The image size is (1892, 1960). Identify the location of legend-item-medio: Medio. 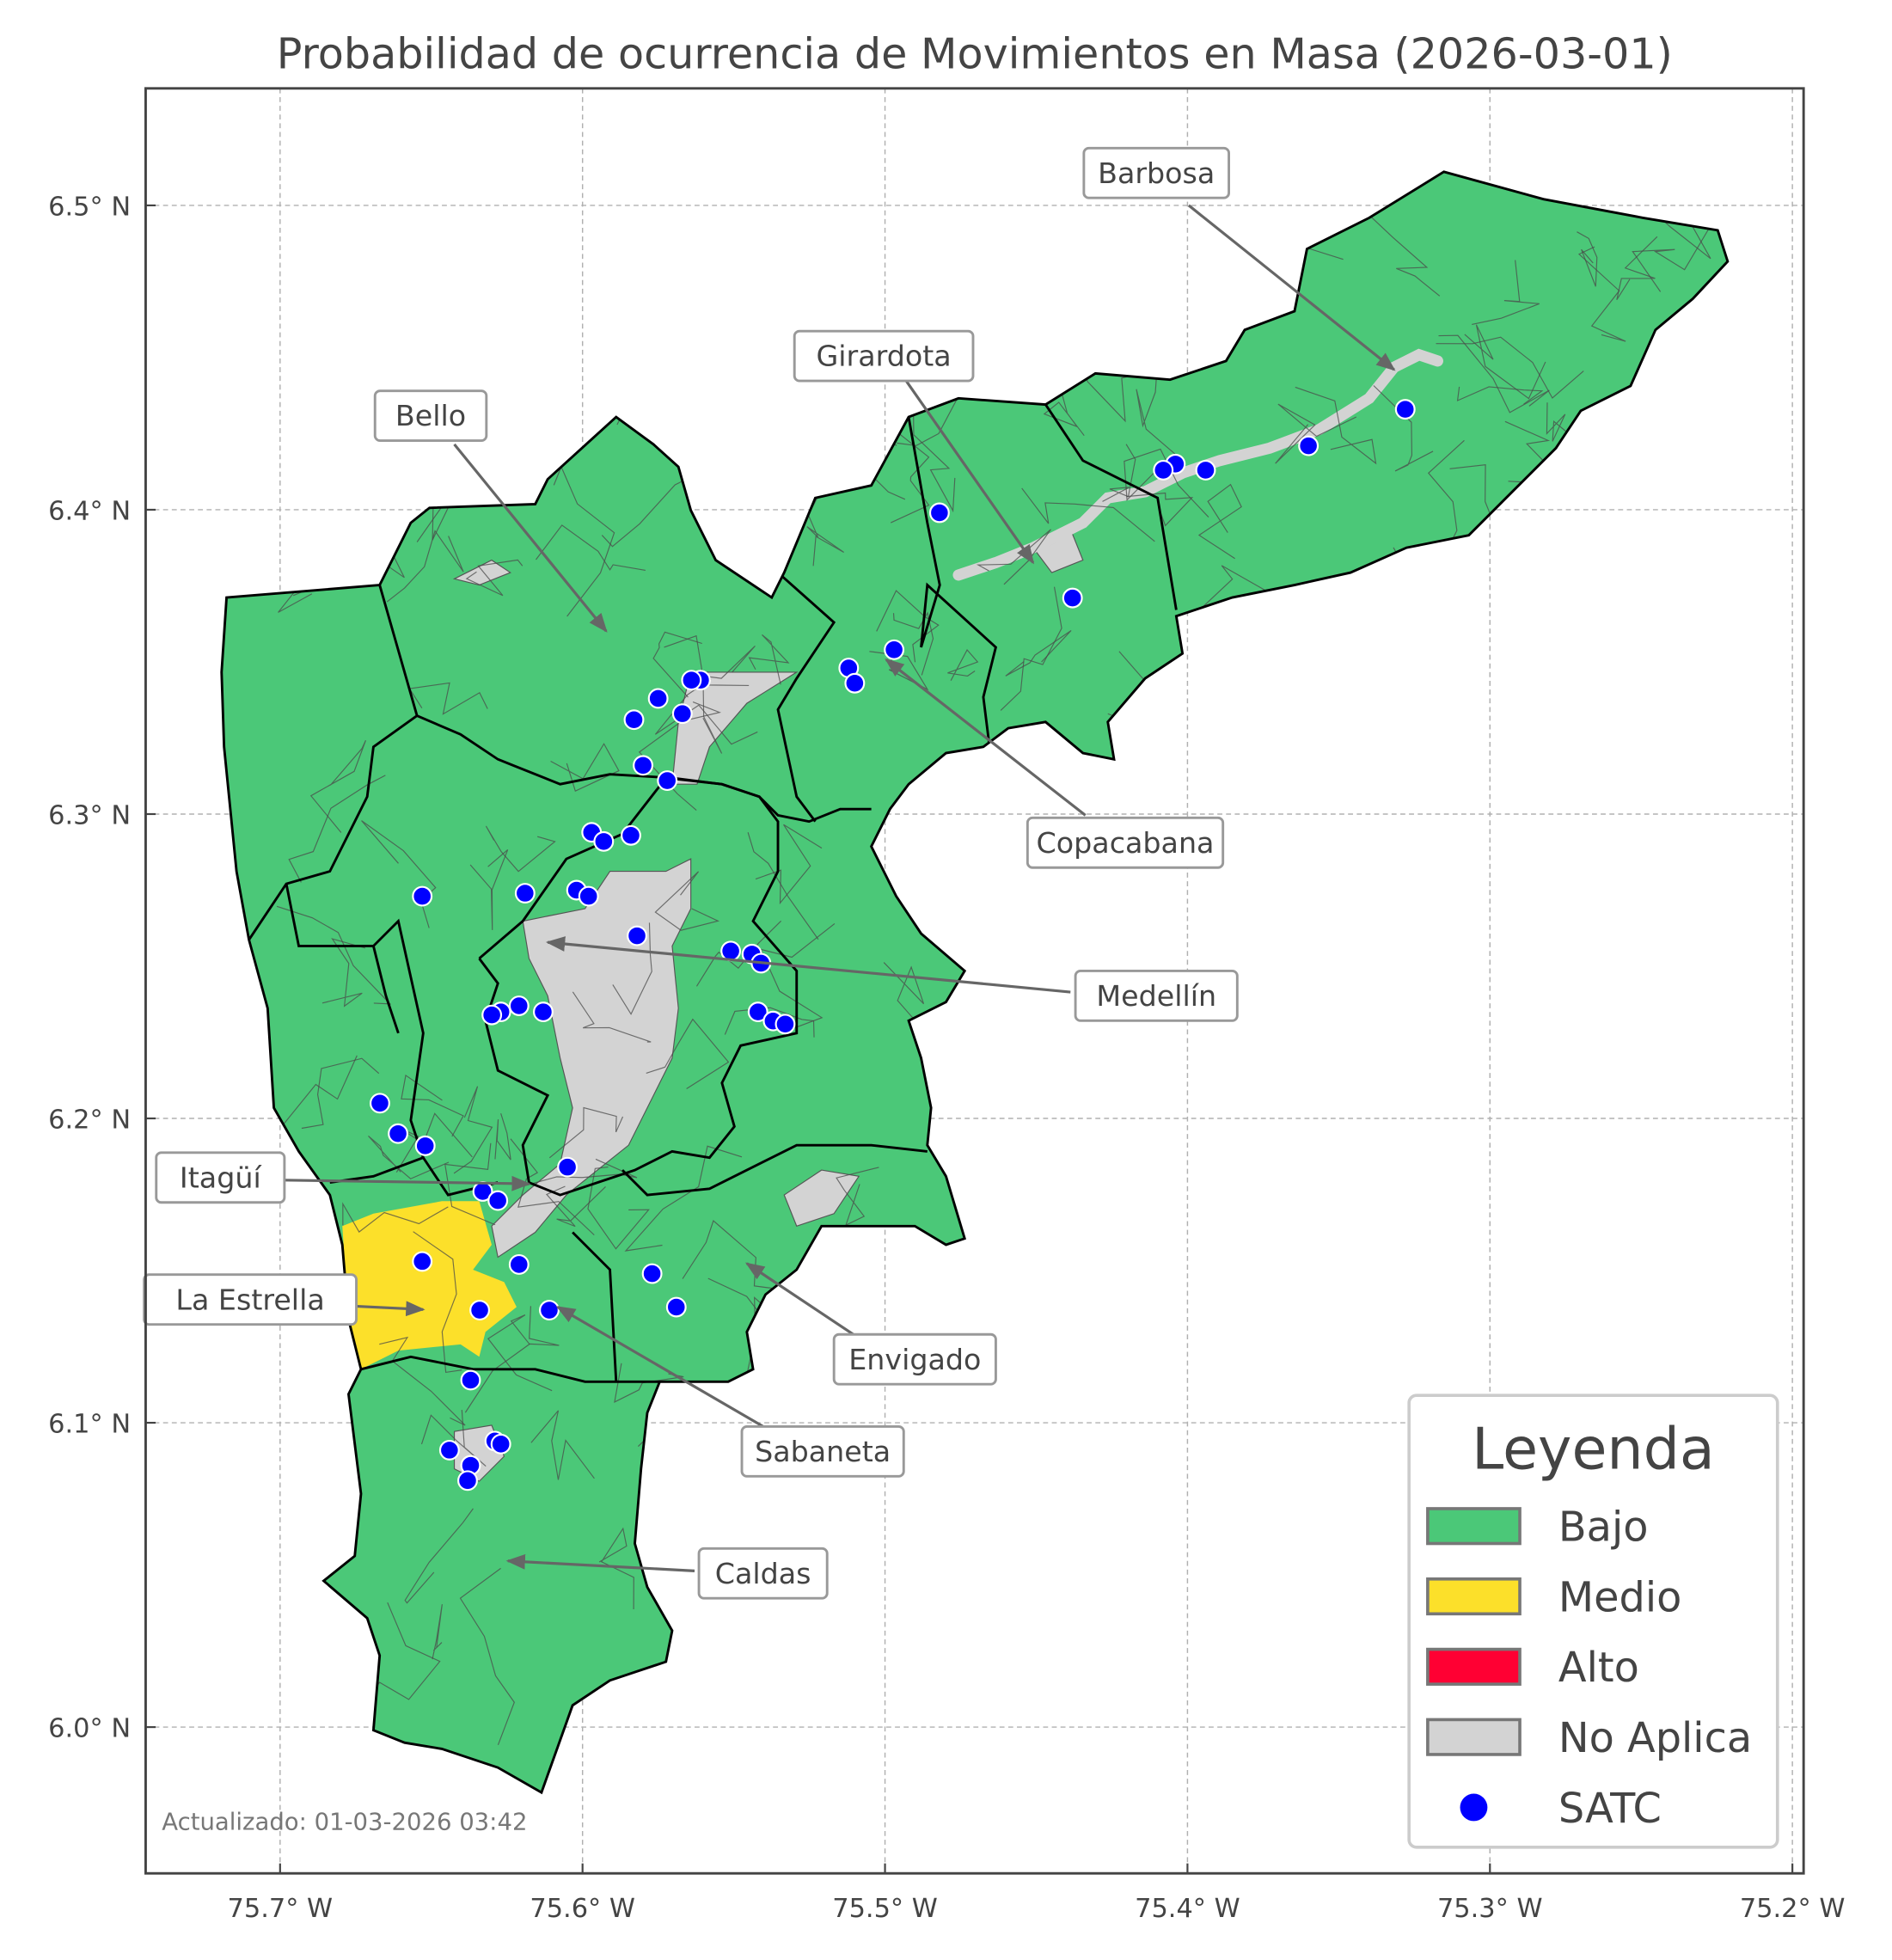
(1553, 1597).